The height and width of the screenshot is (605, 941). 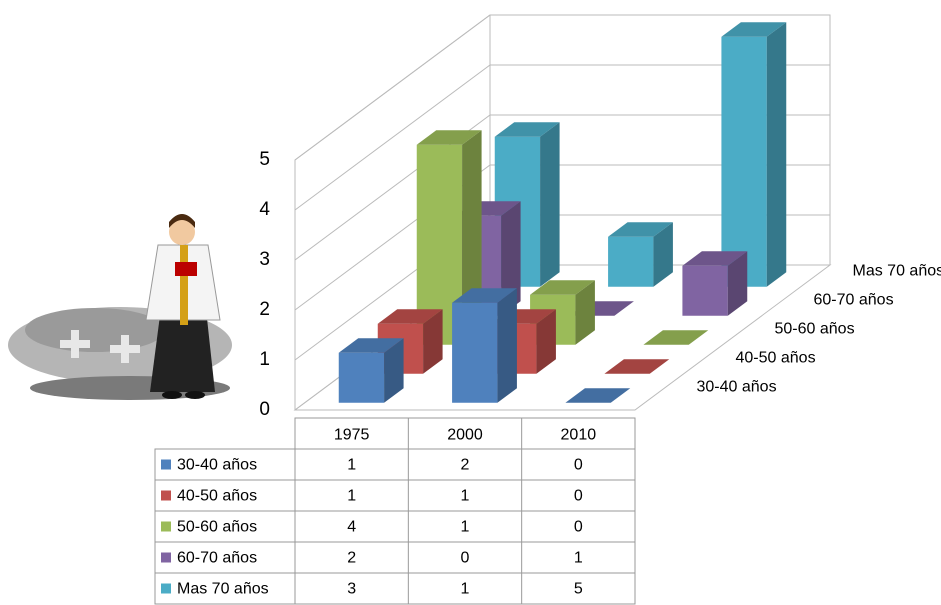 What do you see at coordinates (217, 527) in the screenshot?
I see `legend-label: 50-60 años` at bounding box center [217, 527].